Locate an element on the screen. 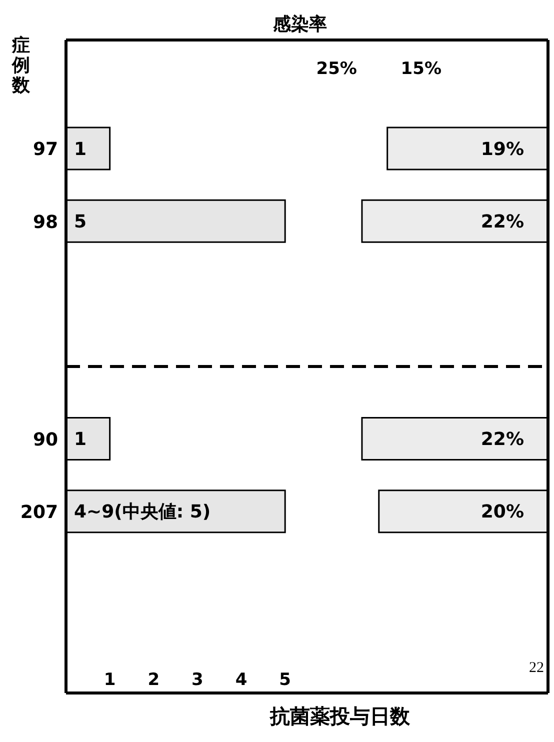 This screenshot has width=554, height=742. x-tick-label: 3 is located at coordinates (198, 680).